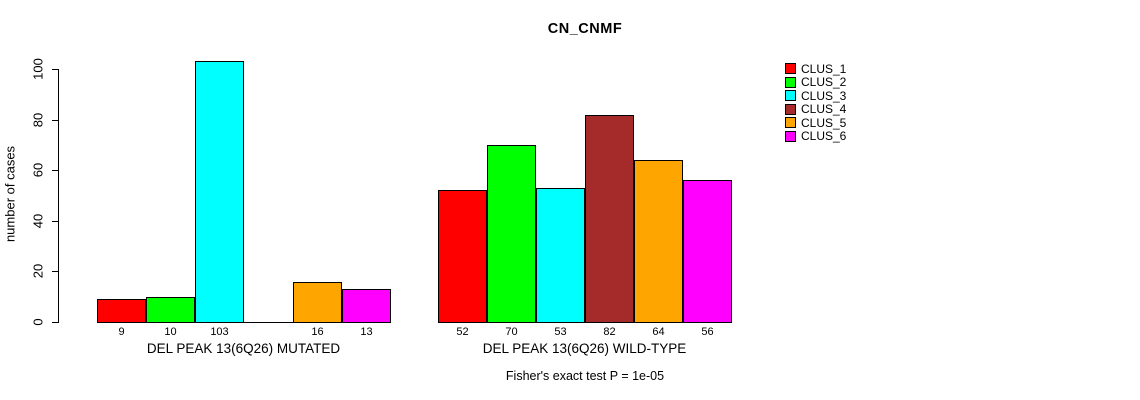 Image resolution: width=1140 pixels, height=400 pixels. Describe the element at coordinates (511, 332) in the screenshot. I see `bar-value-label: 70` at that location.